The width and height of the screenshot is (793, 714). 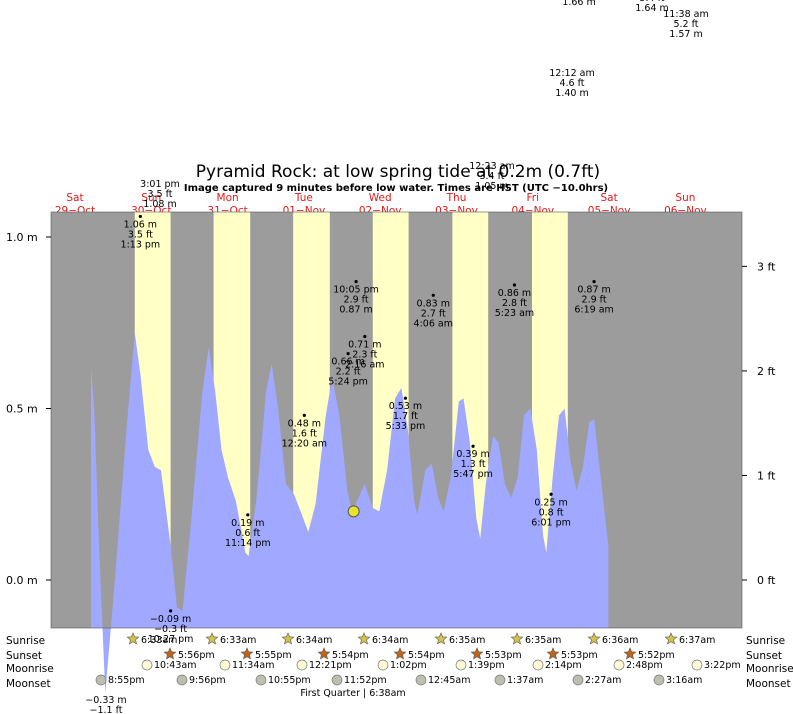 What do you see at coordinates (685, 14) in the screenshot?
I see `extra-label-line: 11:38 am` at bounding box center [685, 14].